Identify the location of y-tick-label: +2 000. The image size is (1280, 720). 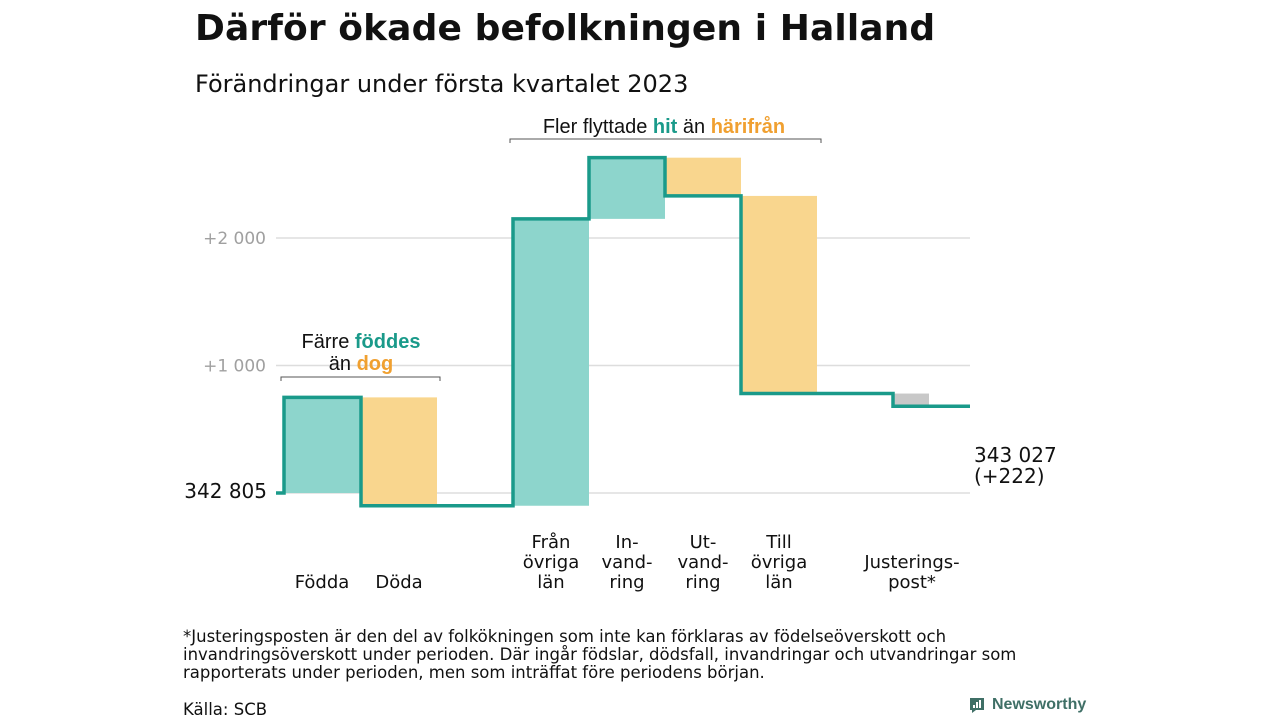
(234, 239).